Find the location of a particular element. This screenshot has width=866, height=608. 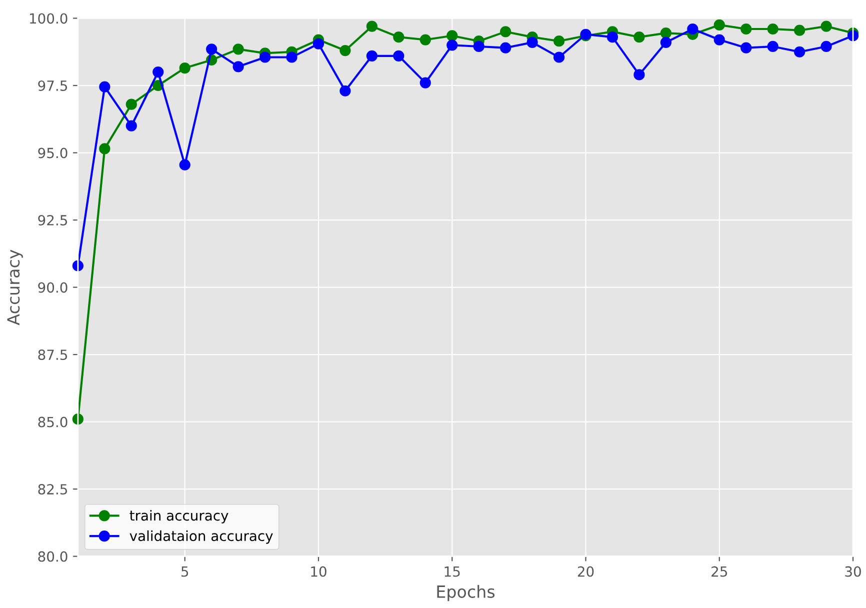

y-axis-title: Accuracy is located at coordinates (15, 288).